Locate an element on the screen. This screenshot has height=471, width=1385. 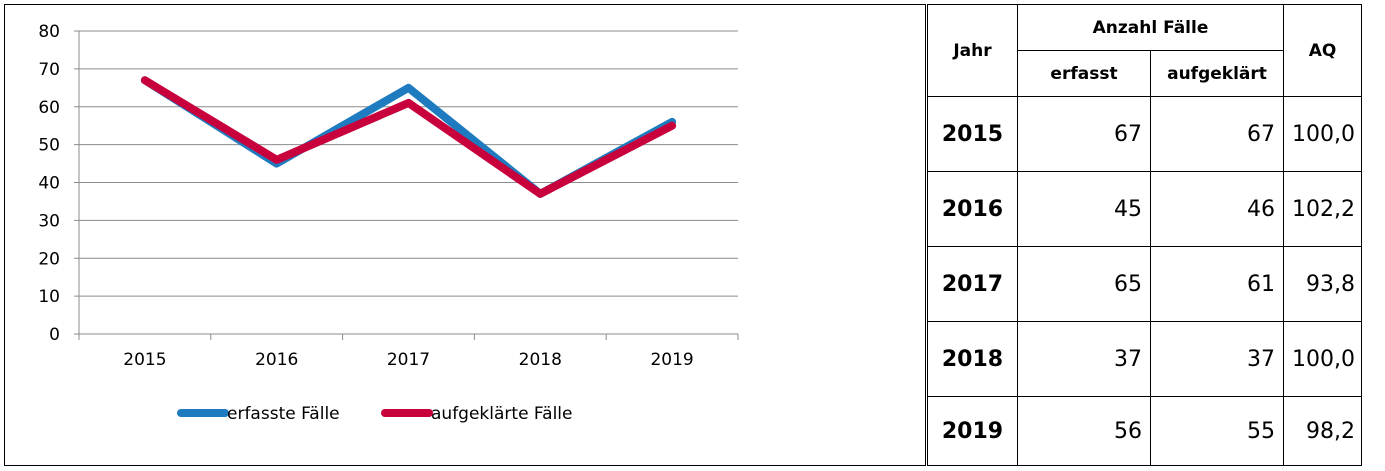
table-row: 2015 67 67 100,0 is located at coordinates (1144, 134).